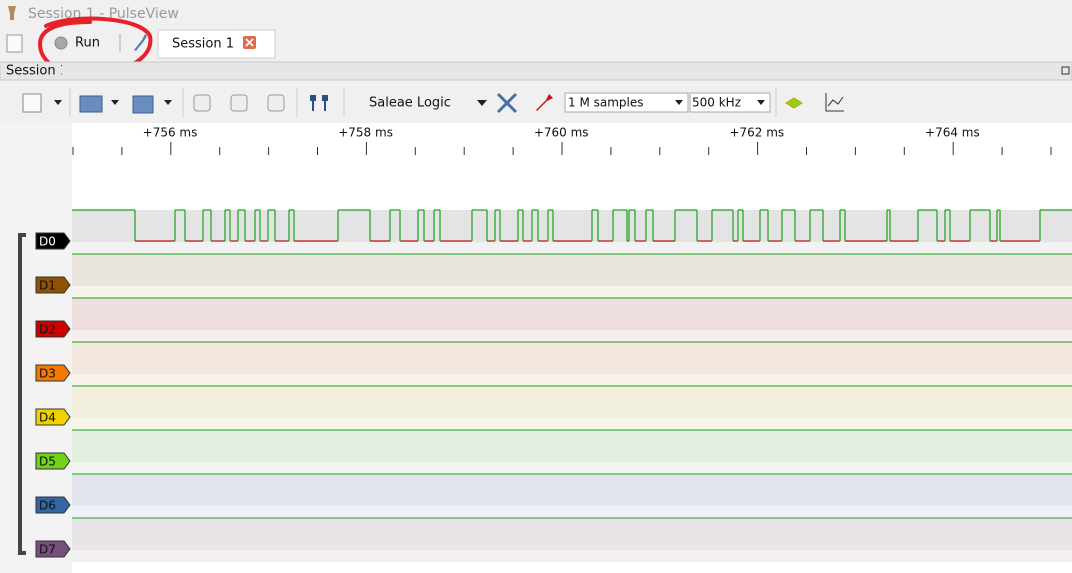  What do you see at coordinates (143, 104) in the screenshot?
I see `save-button` at bounding box center [143, 104].